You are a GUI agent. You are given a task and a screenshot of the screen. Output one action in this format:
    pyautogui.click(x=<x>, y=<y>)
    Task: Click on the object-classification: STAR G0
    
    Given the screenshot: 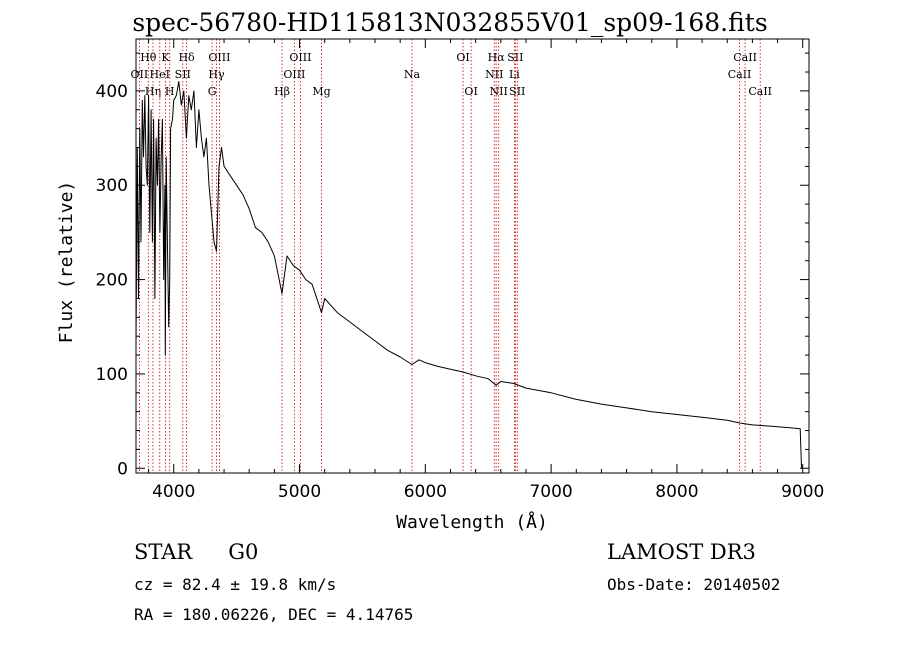 What is the action you would take?
    pyautogui.click(x=196, y=552)
    